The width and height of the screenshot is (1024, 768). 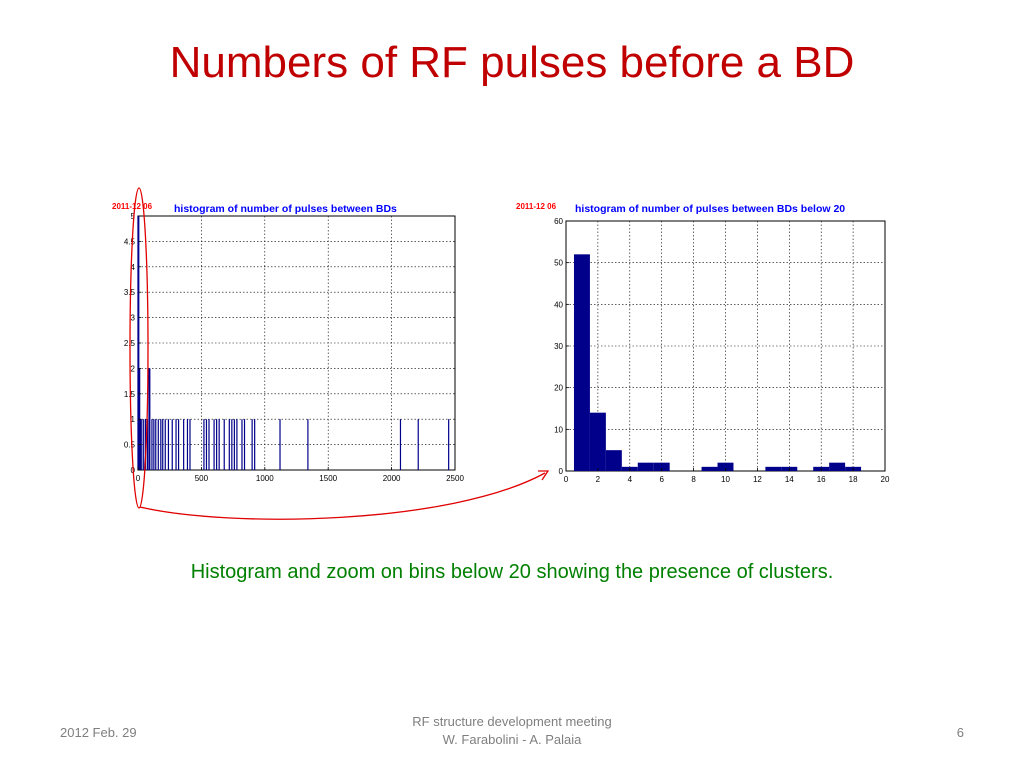 I want to click on chart2-x-tick-label-6: 12, so click(x=757, y=479).